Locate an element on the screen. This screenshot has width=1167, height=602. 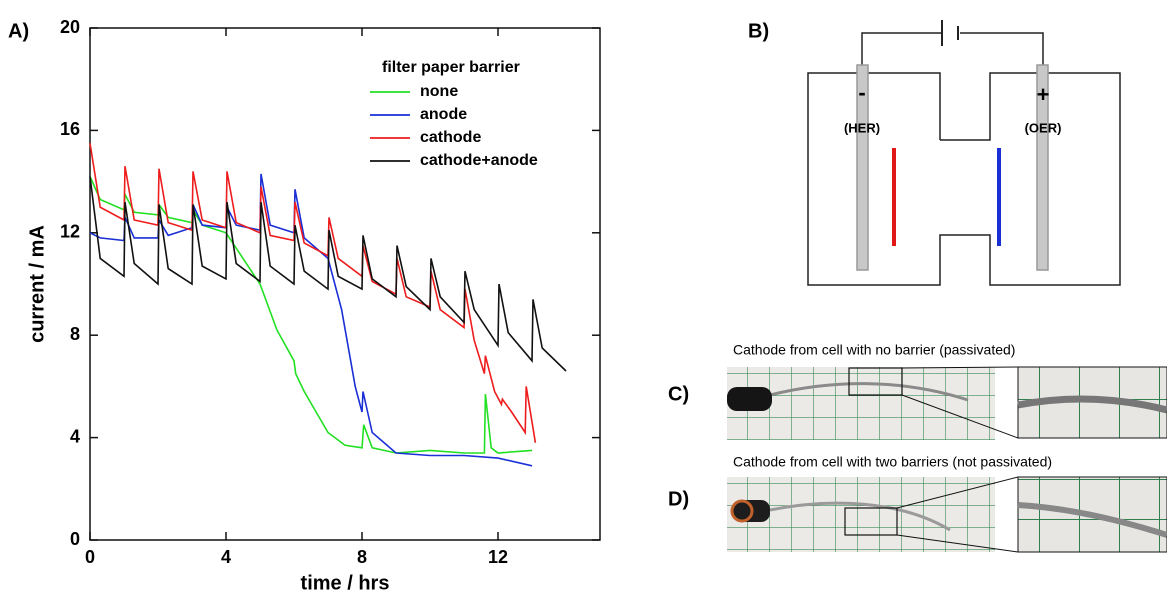
y-axis-label: current / mA is located at coordinates (37, 284).